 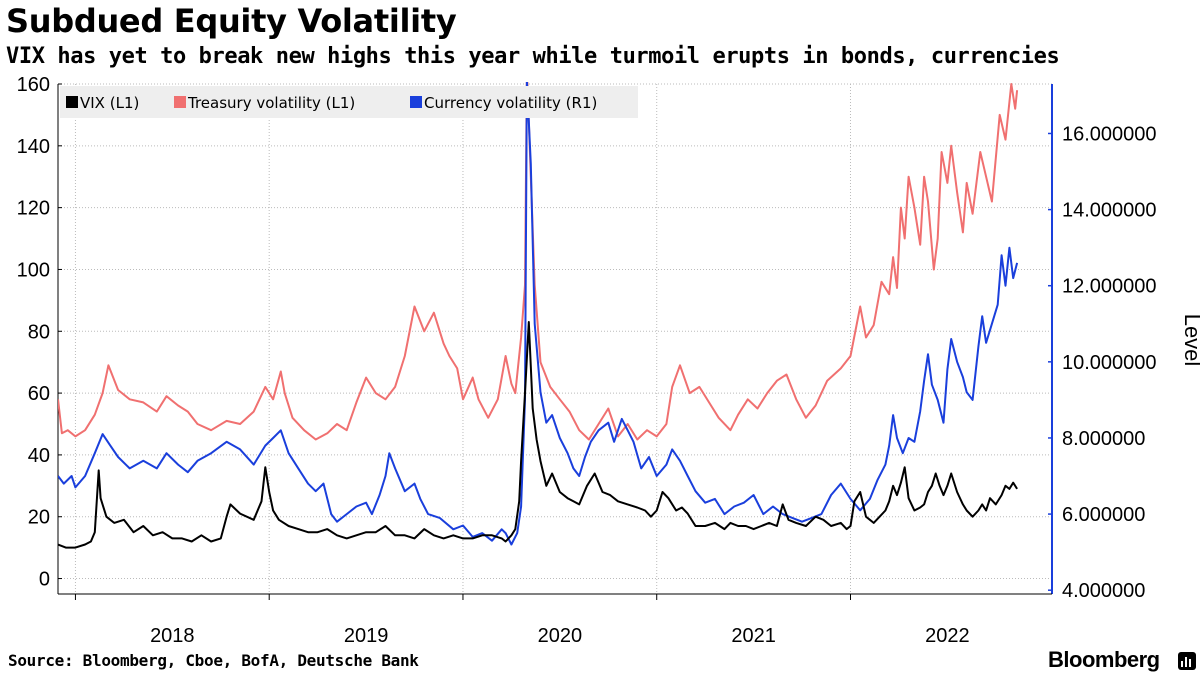 I want to click on x-axis-tick-label: 2019, so click(x=366, y=636).